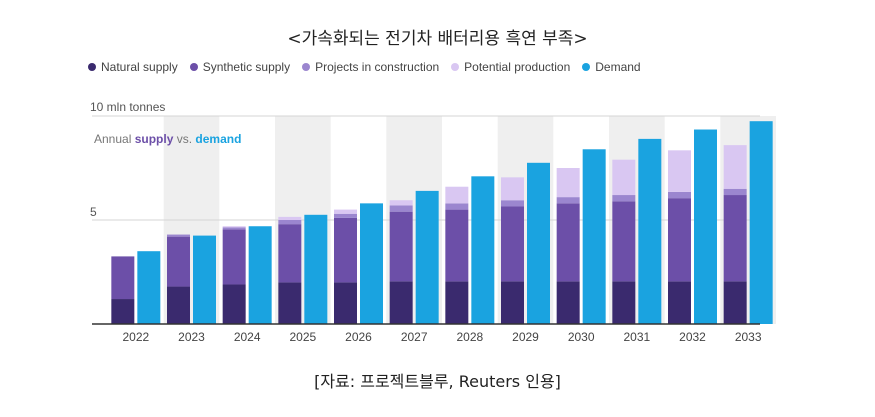  I want to click on legend-label: Natural supply, so click(139, 67).